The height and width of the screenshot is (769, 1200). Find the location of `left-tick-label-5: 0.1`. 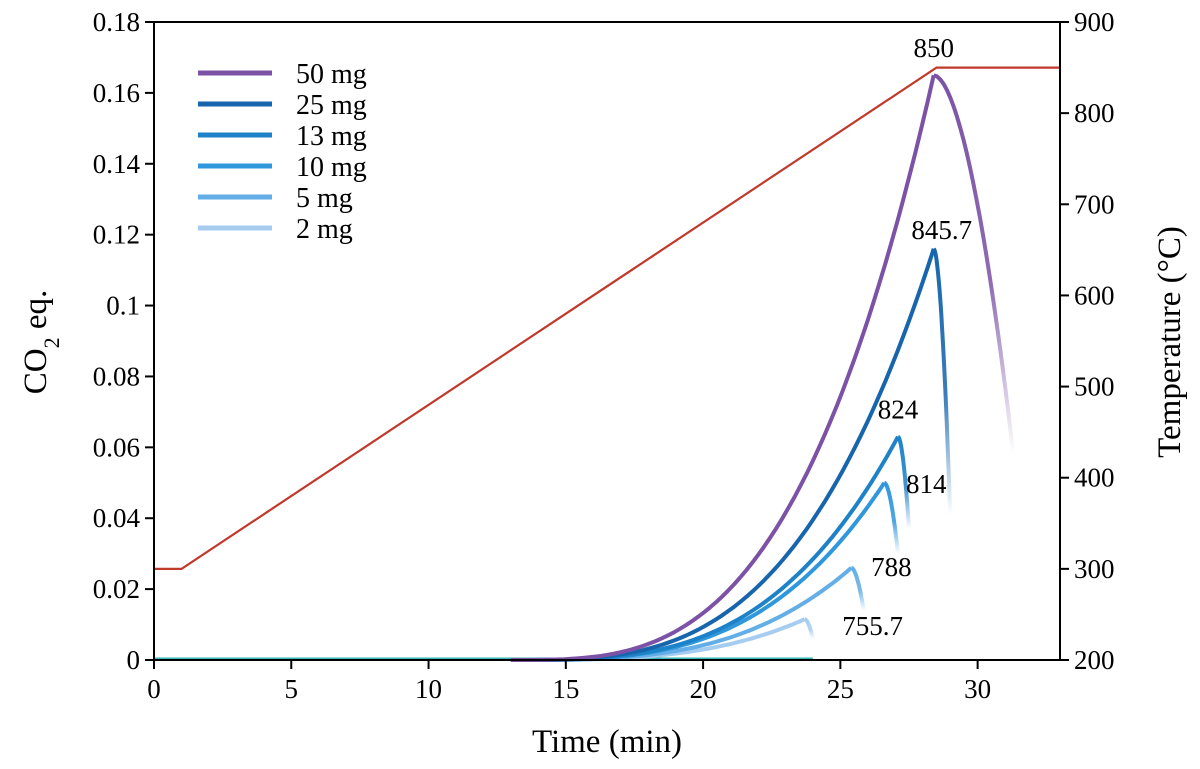

left-tick-label-5: 0.1 is located at coordinates (123, 306).